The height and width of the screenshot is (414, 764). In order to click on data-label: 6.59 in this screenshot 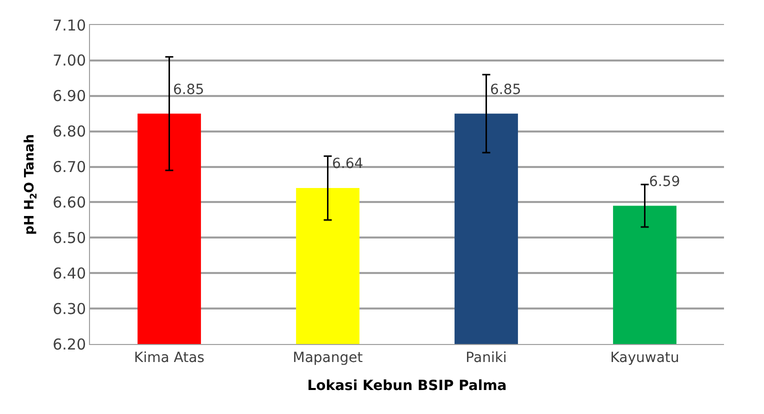, I will do `click(664, 182)`.